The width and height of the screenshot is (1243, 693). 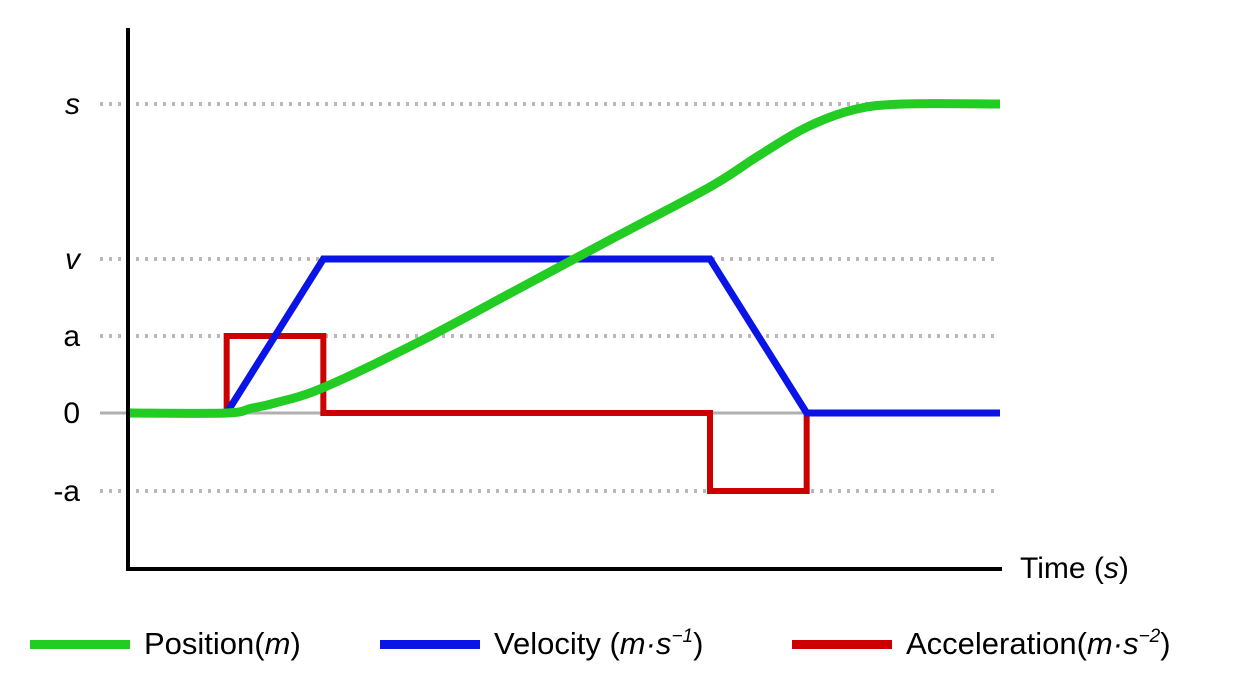 I want to click on y-tick-label-3: 0, so click(x=71, y=413).